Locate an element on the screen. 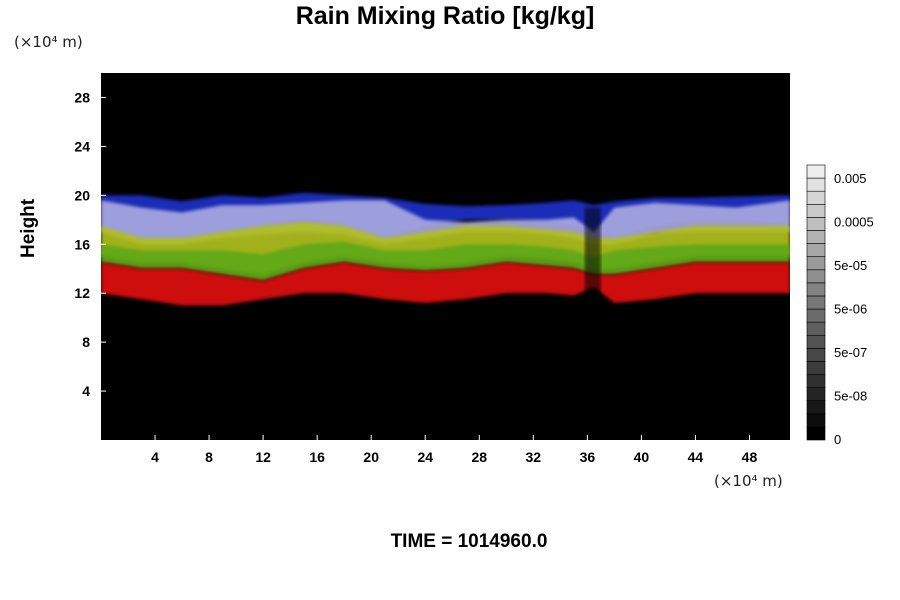 The width and height of the screenshot is (900, 600). y-tick-label: 16 is located at coordinates (82, 244).